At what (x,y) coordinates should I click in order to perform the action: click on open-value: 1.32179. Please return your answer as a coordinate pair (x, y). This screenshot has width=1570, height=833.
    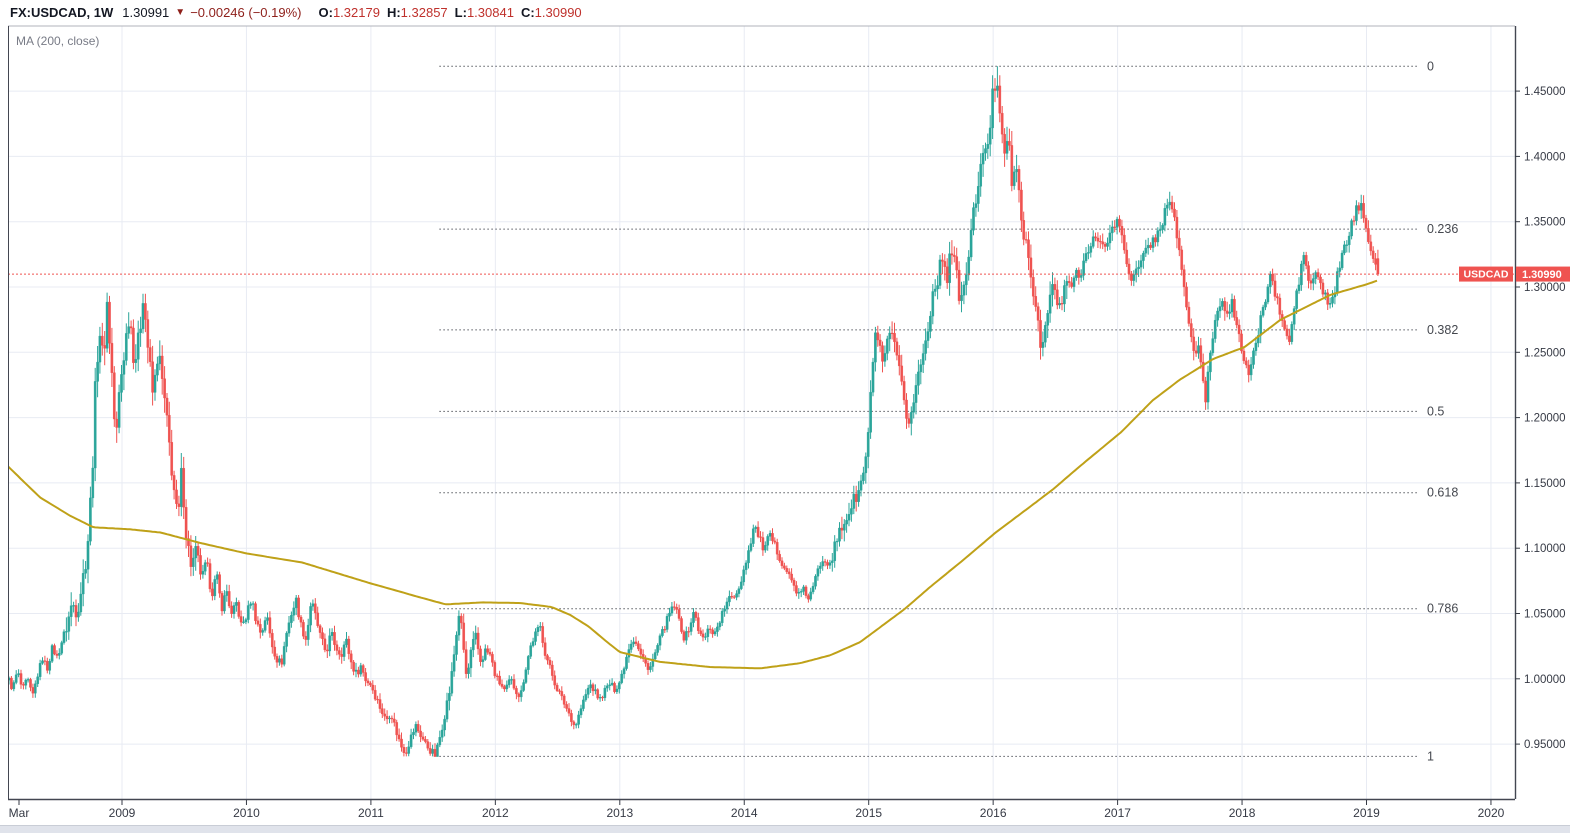
    Looking at the image, I should click on (356, 12).